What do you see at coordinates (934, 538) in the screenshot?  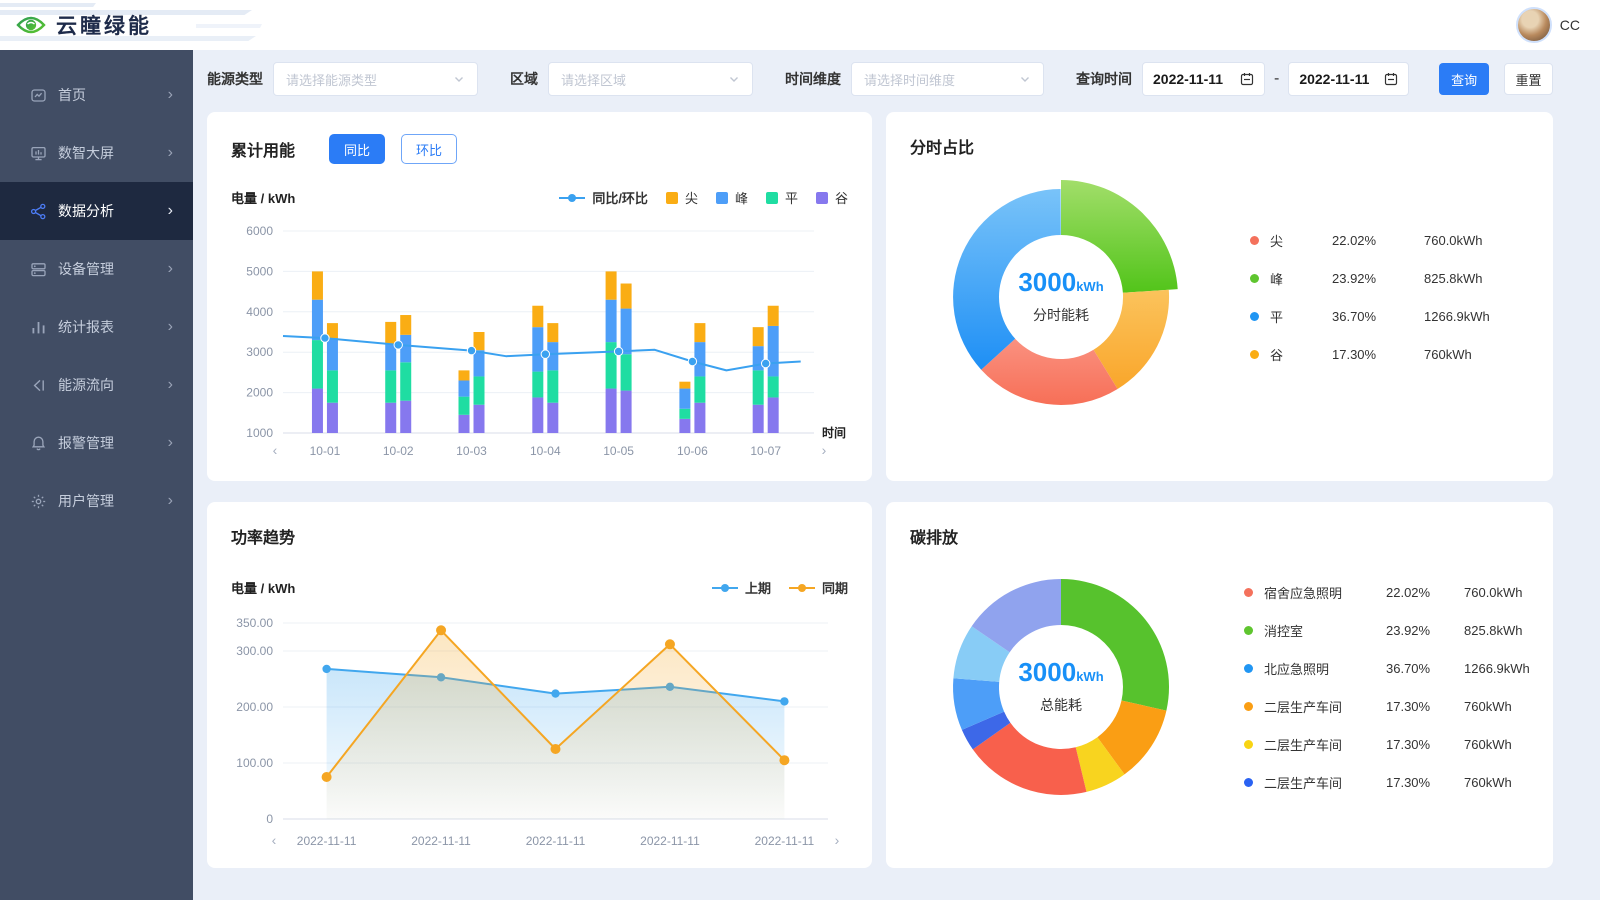 I see `carbon-title: 碳排放` at bounding box center [934, 538].